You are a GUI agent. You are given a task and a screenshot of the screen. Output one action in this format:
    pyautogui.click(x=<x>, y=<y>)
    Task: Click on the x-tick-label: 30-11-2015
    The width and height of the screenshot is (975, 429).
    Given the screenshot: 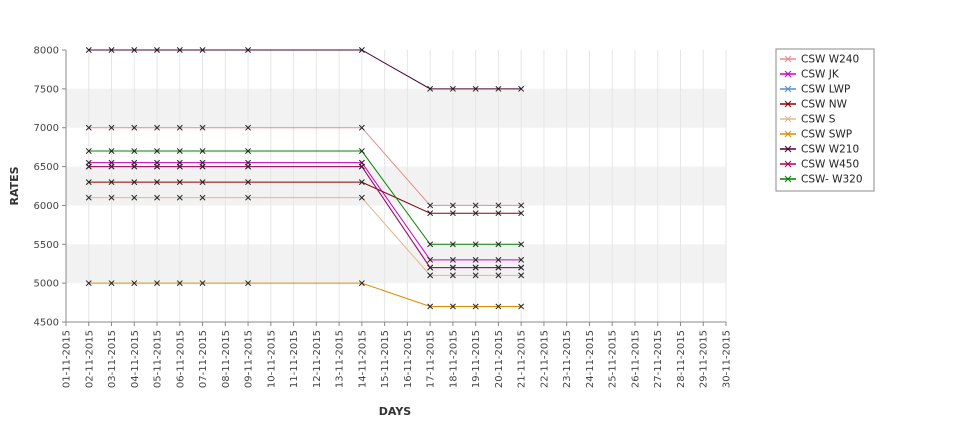 What is the action you would take?
    pyautogui.click(x=727, y=359)
    